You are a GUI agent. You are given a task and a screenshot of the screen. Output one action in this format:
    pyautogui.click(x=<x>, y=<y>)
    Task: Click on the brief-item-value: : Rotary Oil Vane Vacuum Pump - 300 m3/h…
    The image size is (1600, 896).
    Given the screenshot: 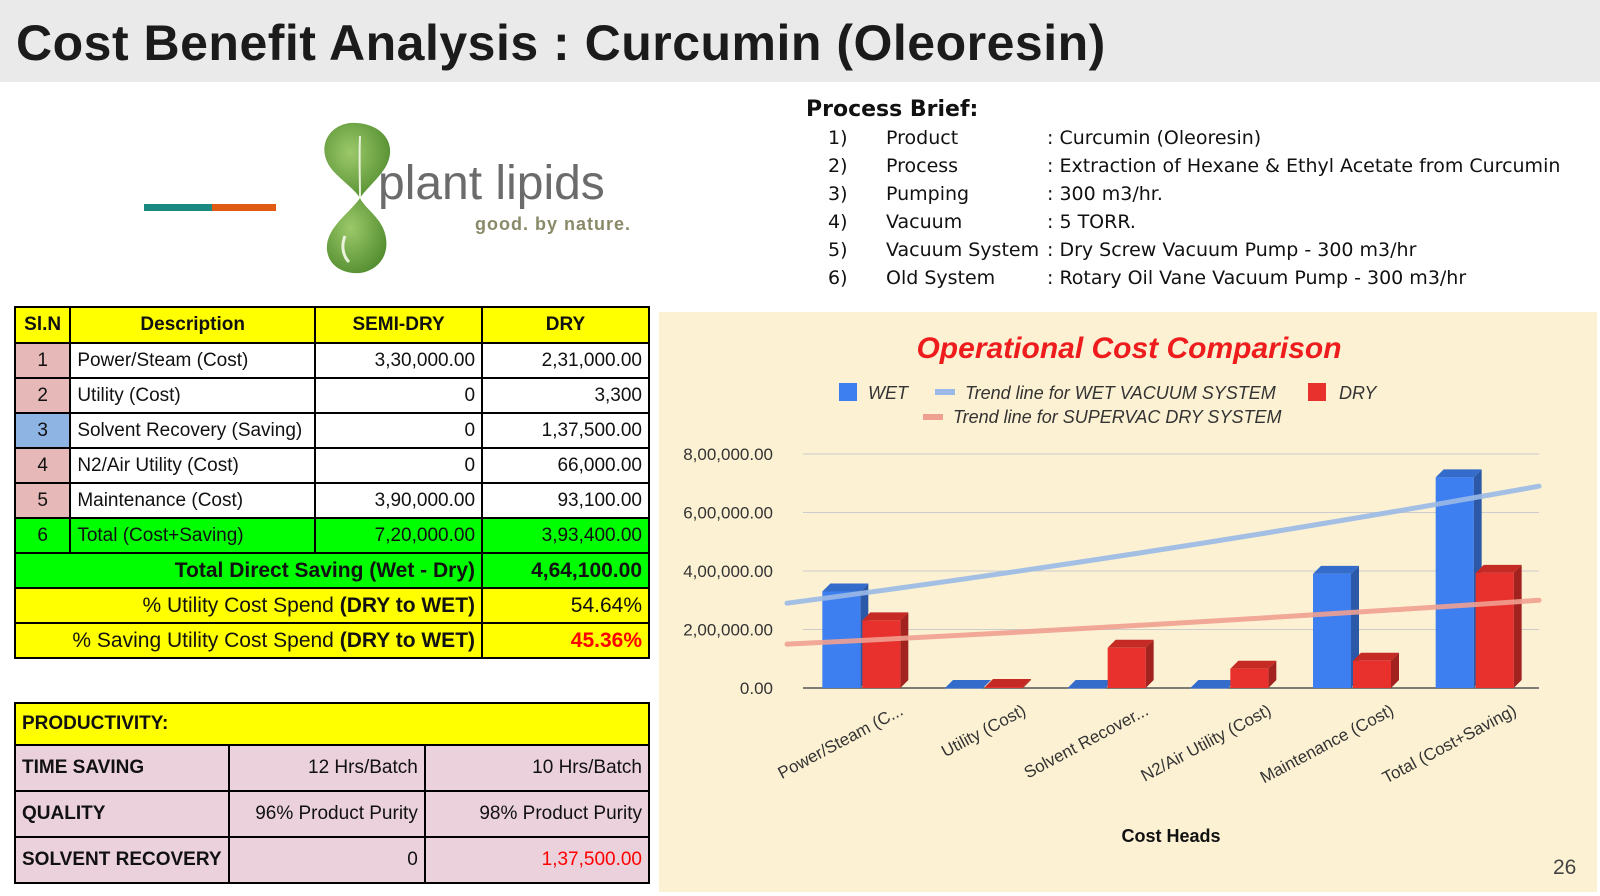 What is the action you would take?
    pyautogui.click(x=1257, y=278)
    